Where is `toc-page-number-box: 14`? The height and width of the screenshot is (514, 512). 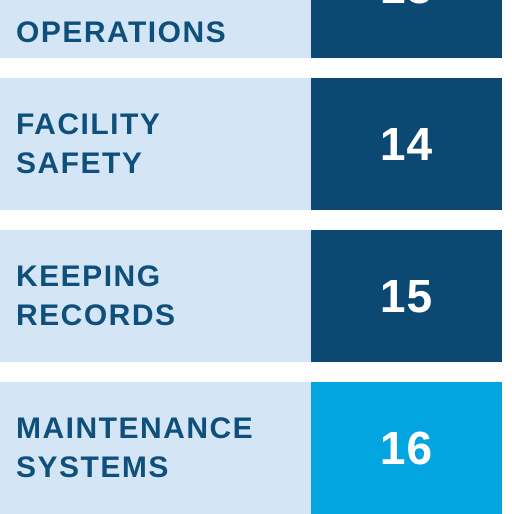
toc-page-number-box: 14 is located at coordinates (406, 144).